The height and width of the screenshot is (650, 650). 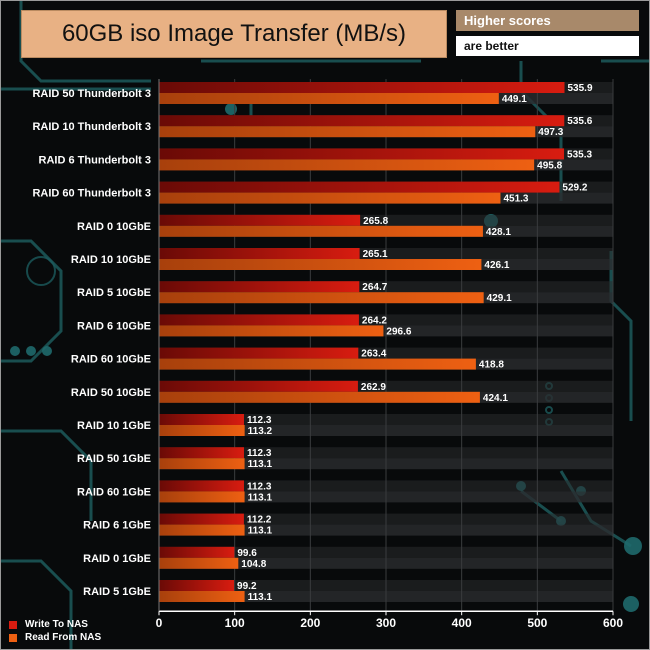 I want to click on data-label-write: 265.1, so click(x=375, y=254).